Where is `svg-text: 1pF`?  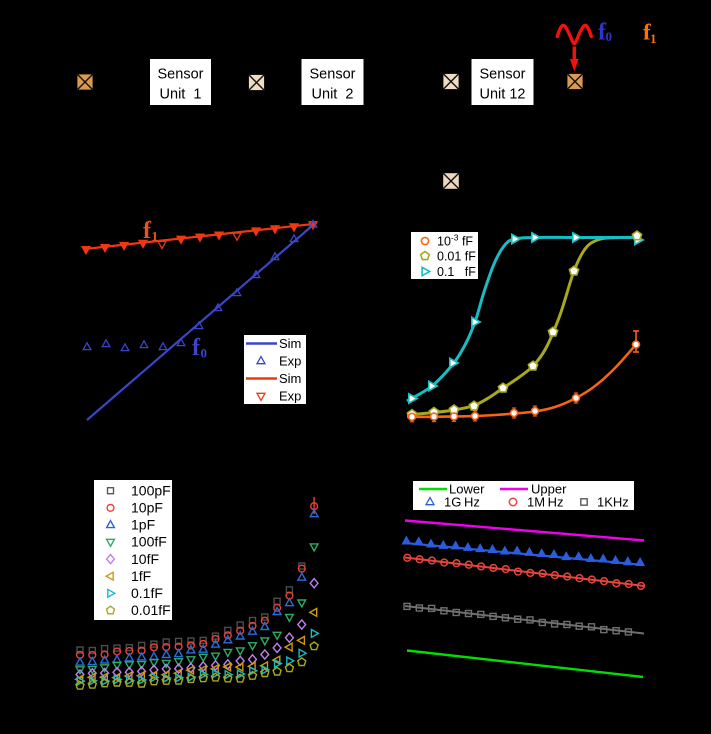
svg-text: 1pF is located at coordinates (143, 525).